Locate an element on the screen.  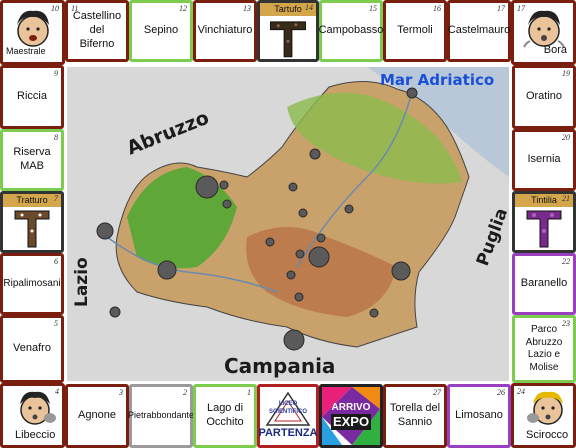
cell-label: Vinchiaturo is located at coordinates (225, 30).